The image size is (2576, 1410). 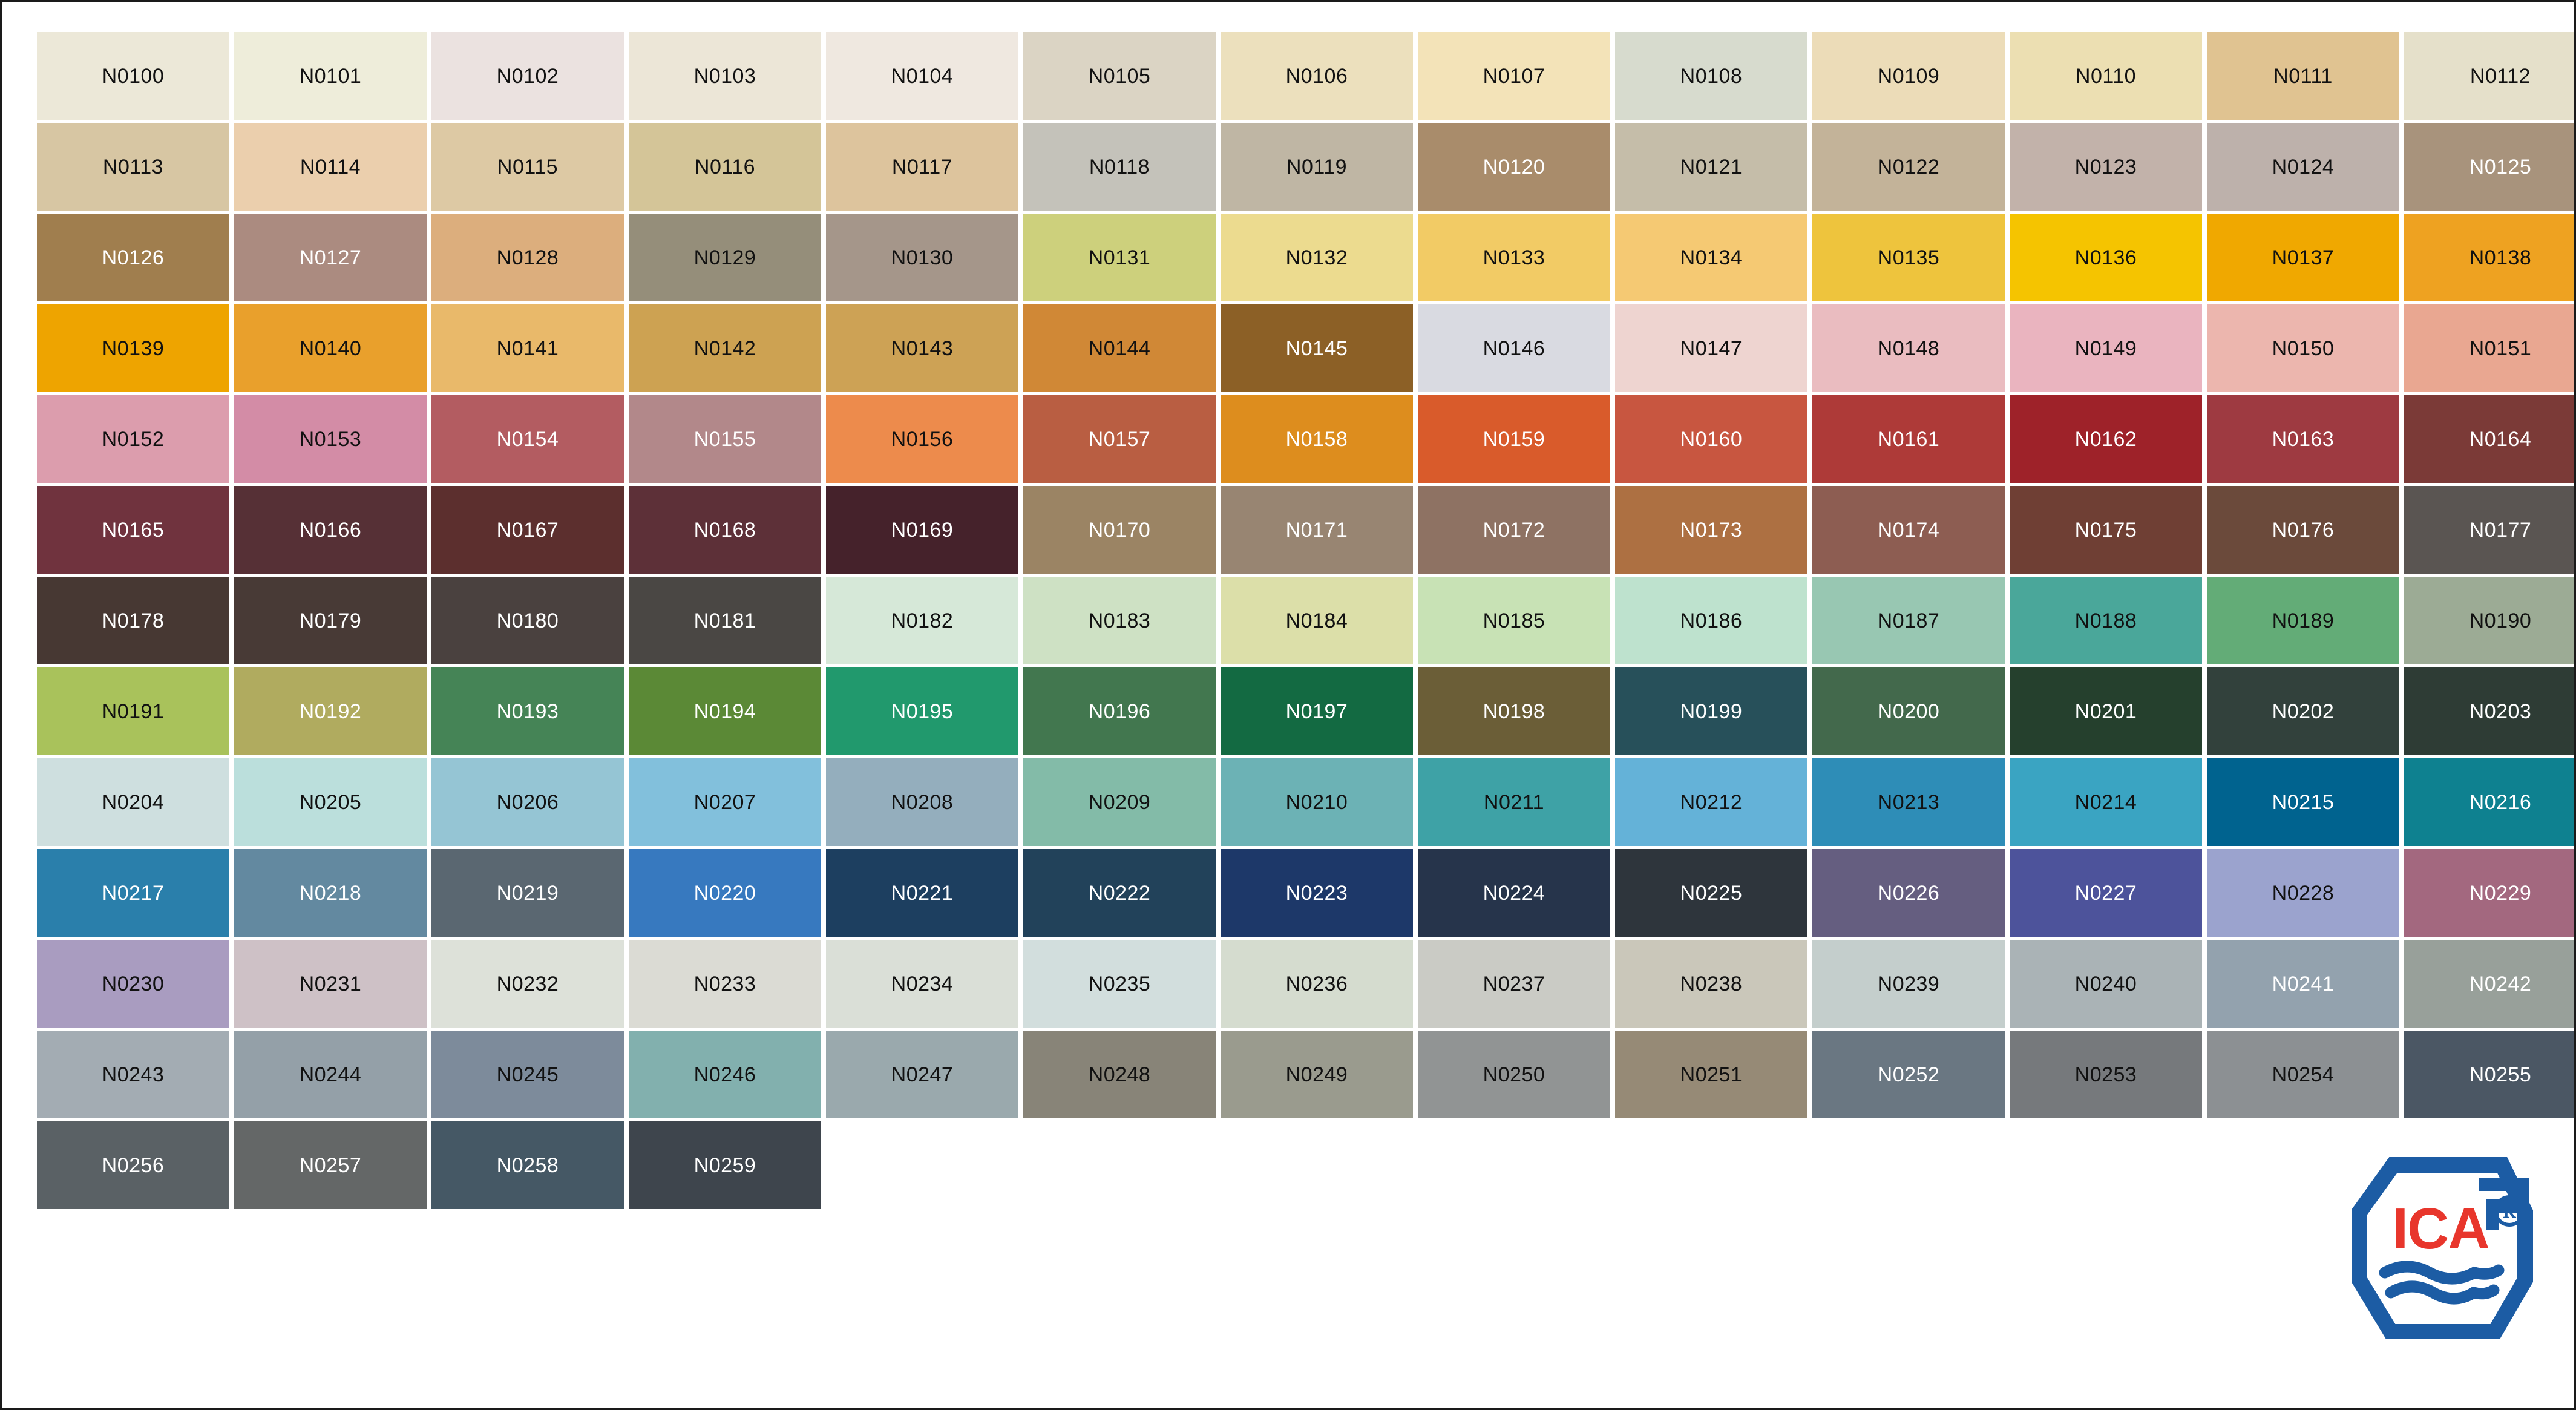 I want to click on colour-swatch: N0169, so click(x=922, y=530).